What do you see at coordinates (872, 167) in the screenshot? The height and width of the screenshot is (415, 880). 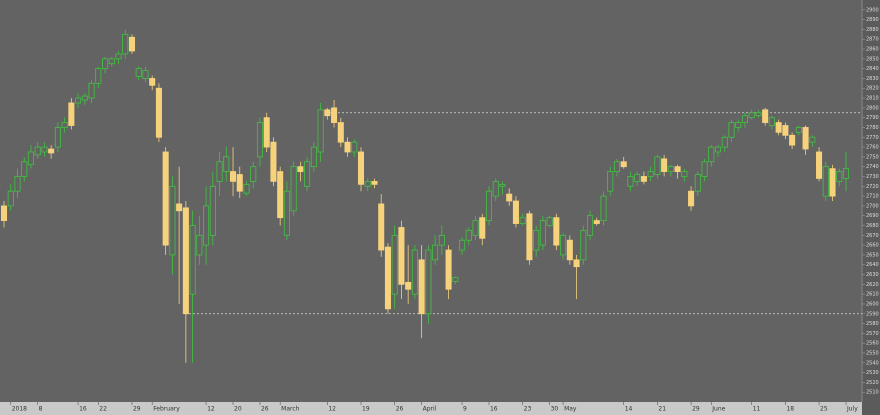 I see `y-tick-label: 2740` at bounding box center [872, 167].